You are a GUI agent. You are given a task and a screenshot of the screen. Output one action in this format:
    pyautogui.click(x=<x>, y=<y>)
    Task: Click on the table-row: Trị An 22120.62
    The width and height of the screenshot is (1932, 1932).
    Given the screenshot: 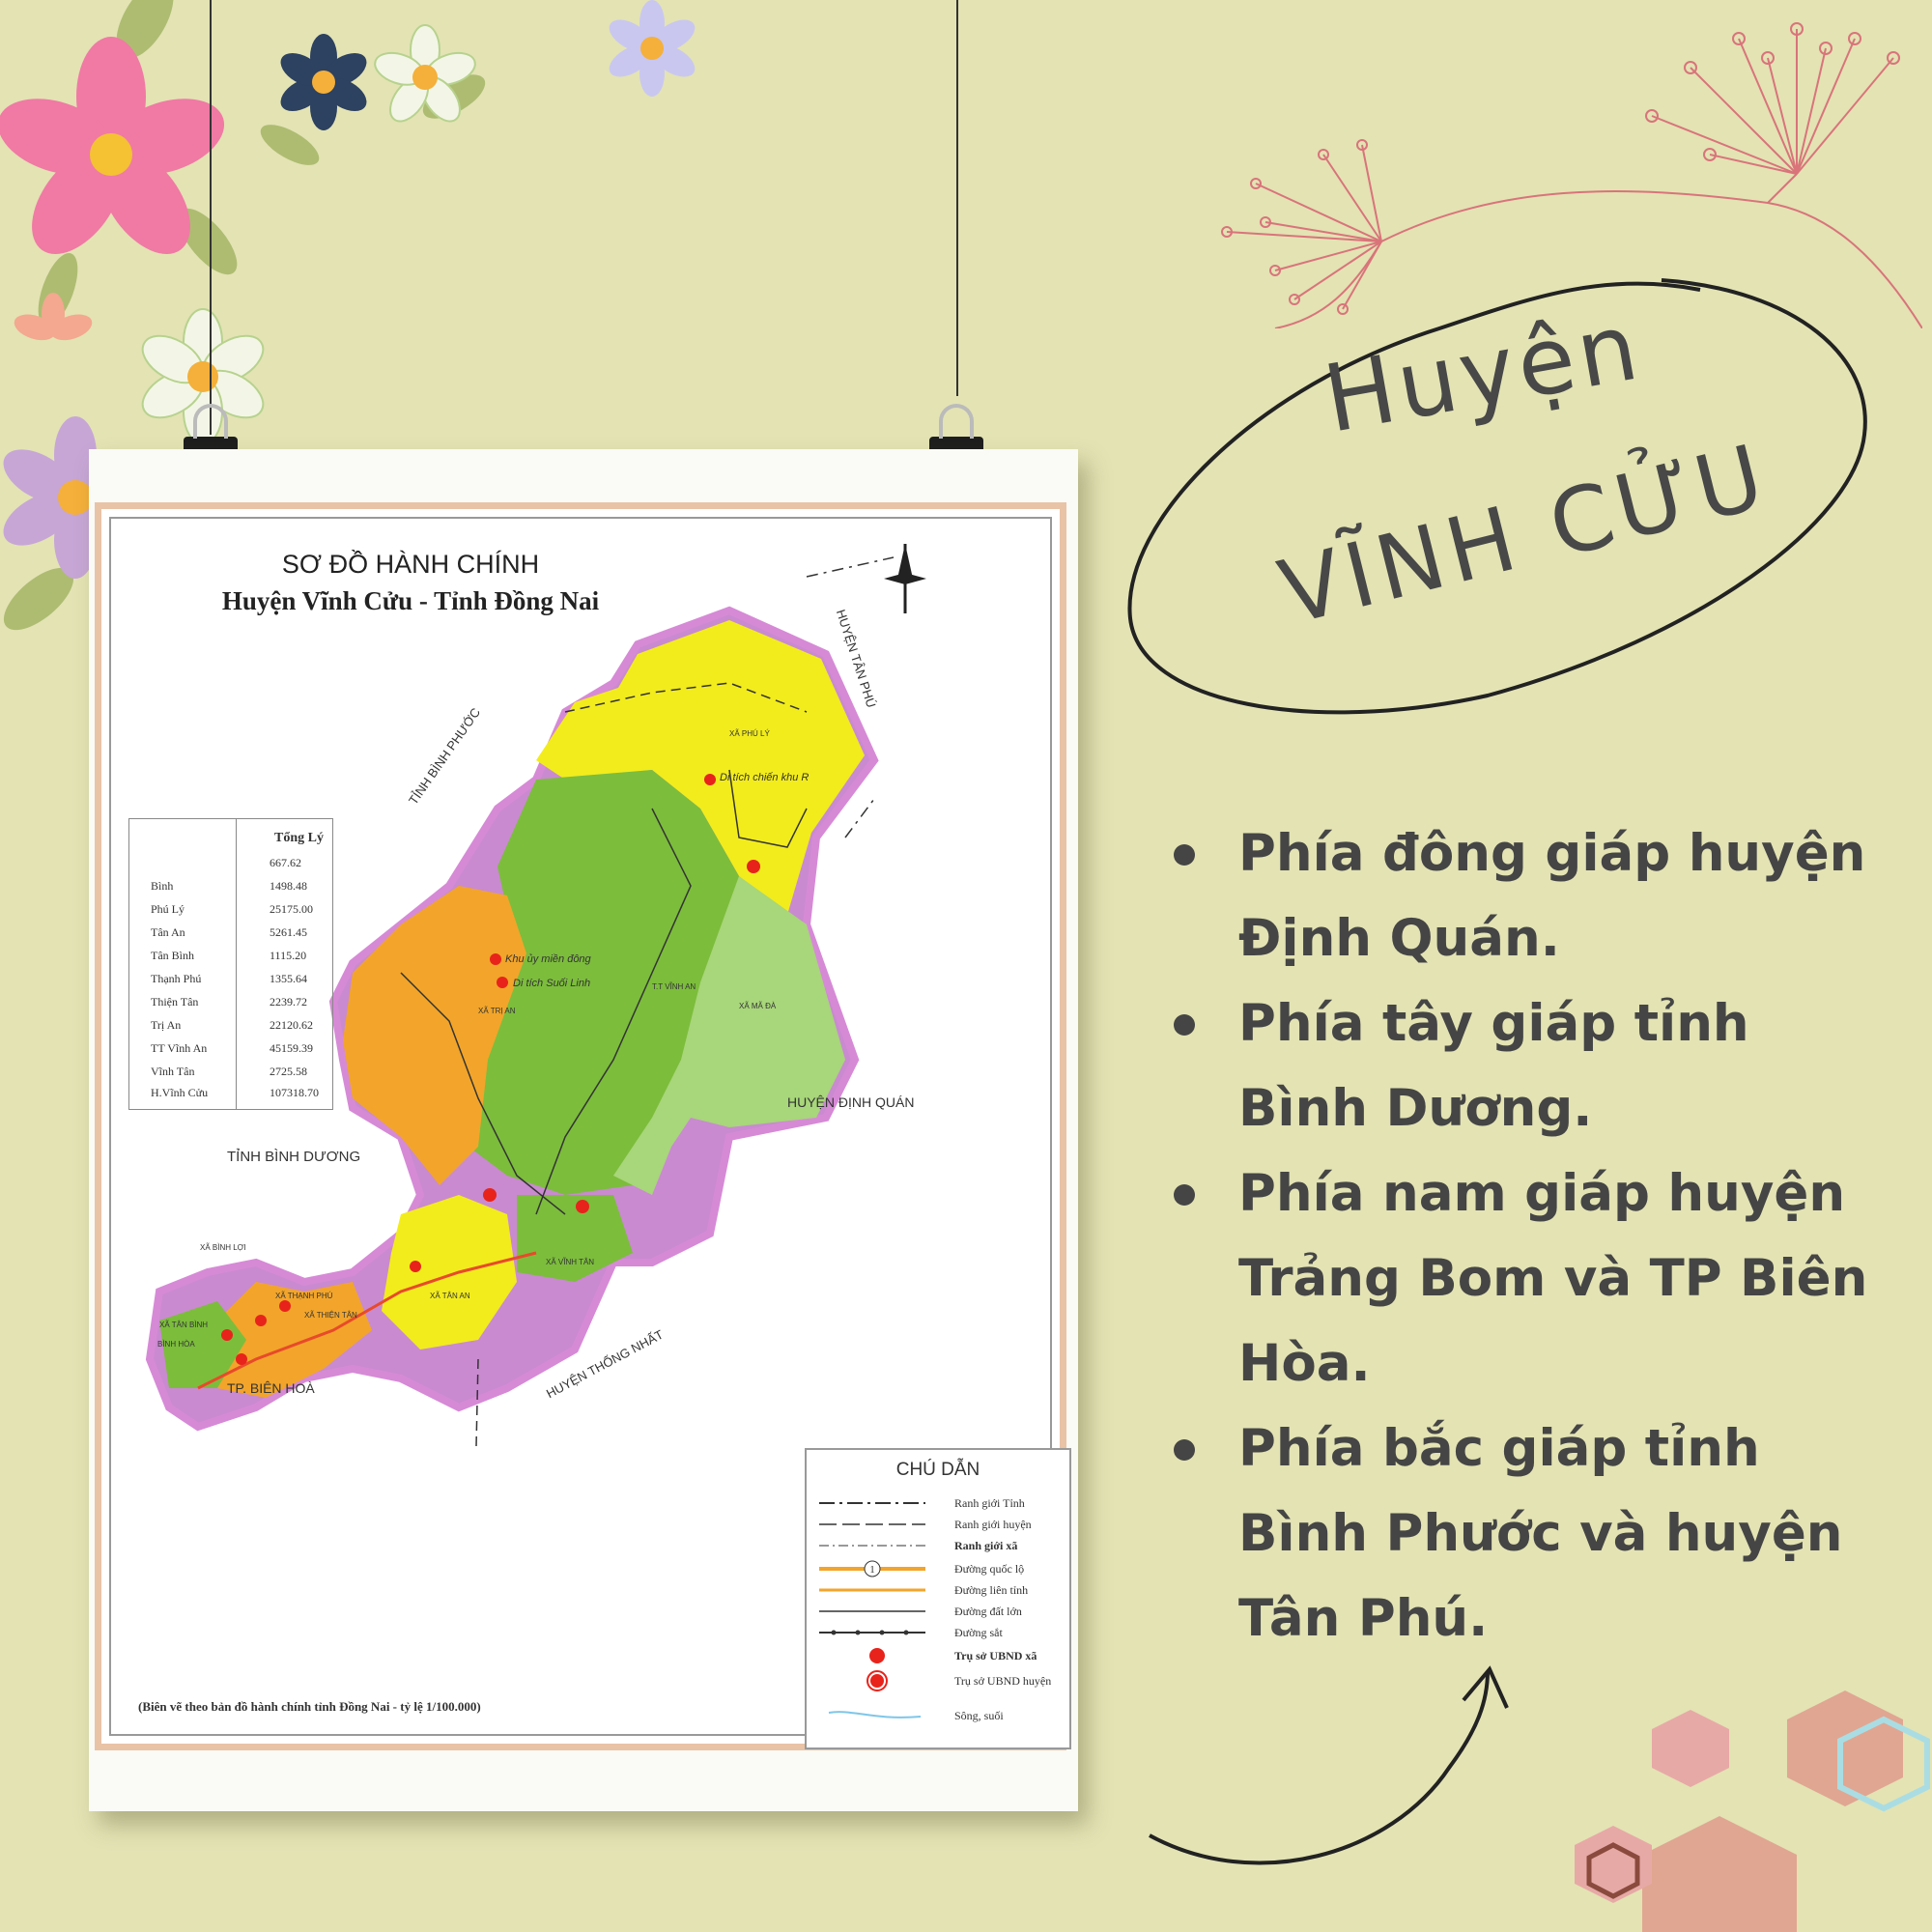 What is the action you would take?
    pyautogui.click(x=232, y=1025)
    